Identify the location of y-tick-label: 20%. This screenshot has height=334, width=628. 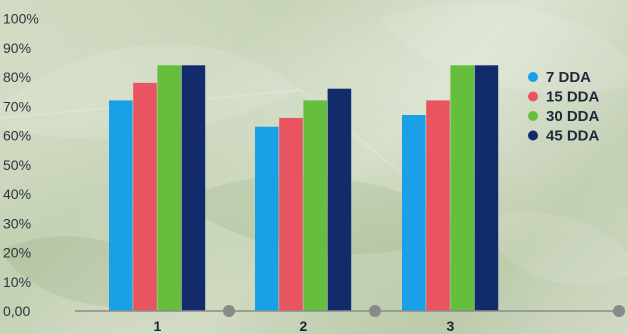
(17, 253).